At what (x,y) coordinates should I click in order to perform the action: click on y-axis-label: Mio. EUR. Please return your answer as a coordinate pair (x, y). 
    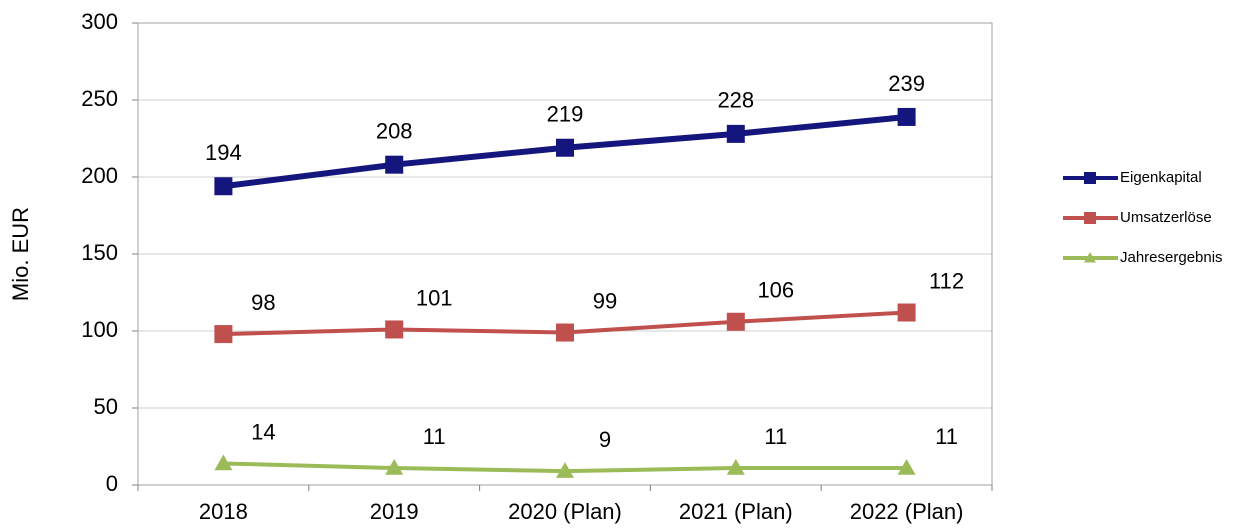
    Looking at the image, I should click on (20, 254).